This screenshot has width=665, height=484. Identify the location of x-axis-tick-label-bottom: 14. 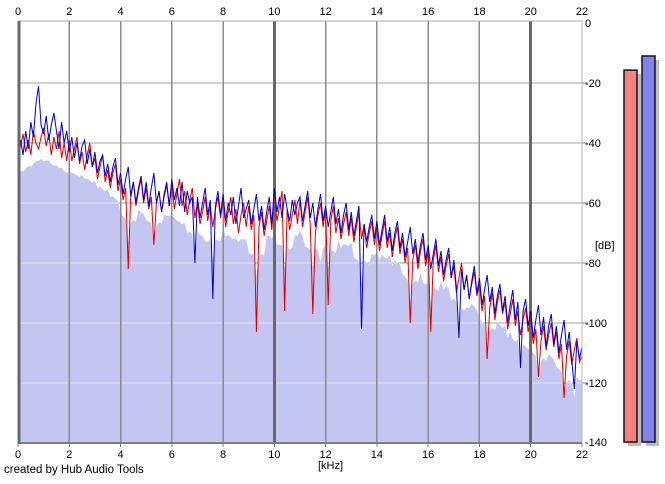
(377, 455).